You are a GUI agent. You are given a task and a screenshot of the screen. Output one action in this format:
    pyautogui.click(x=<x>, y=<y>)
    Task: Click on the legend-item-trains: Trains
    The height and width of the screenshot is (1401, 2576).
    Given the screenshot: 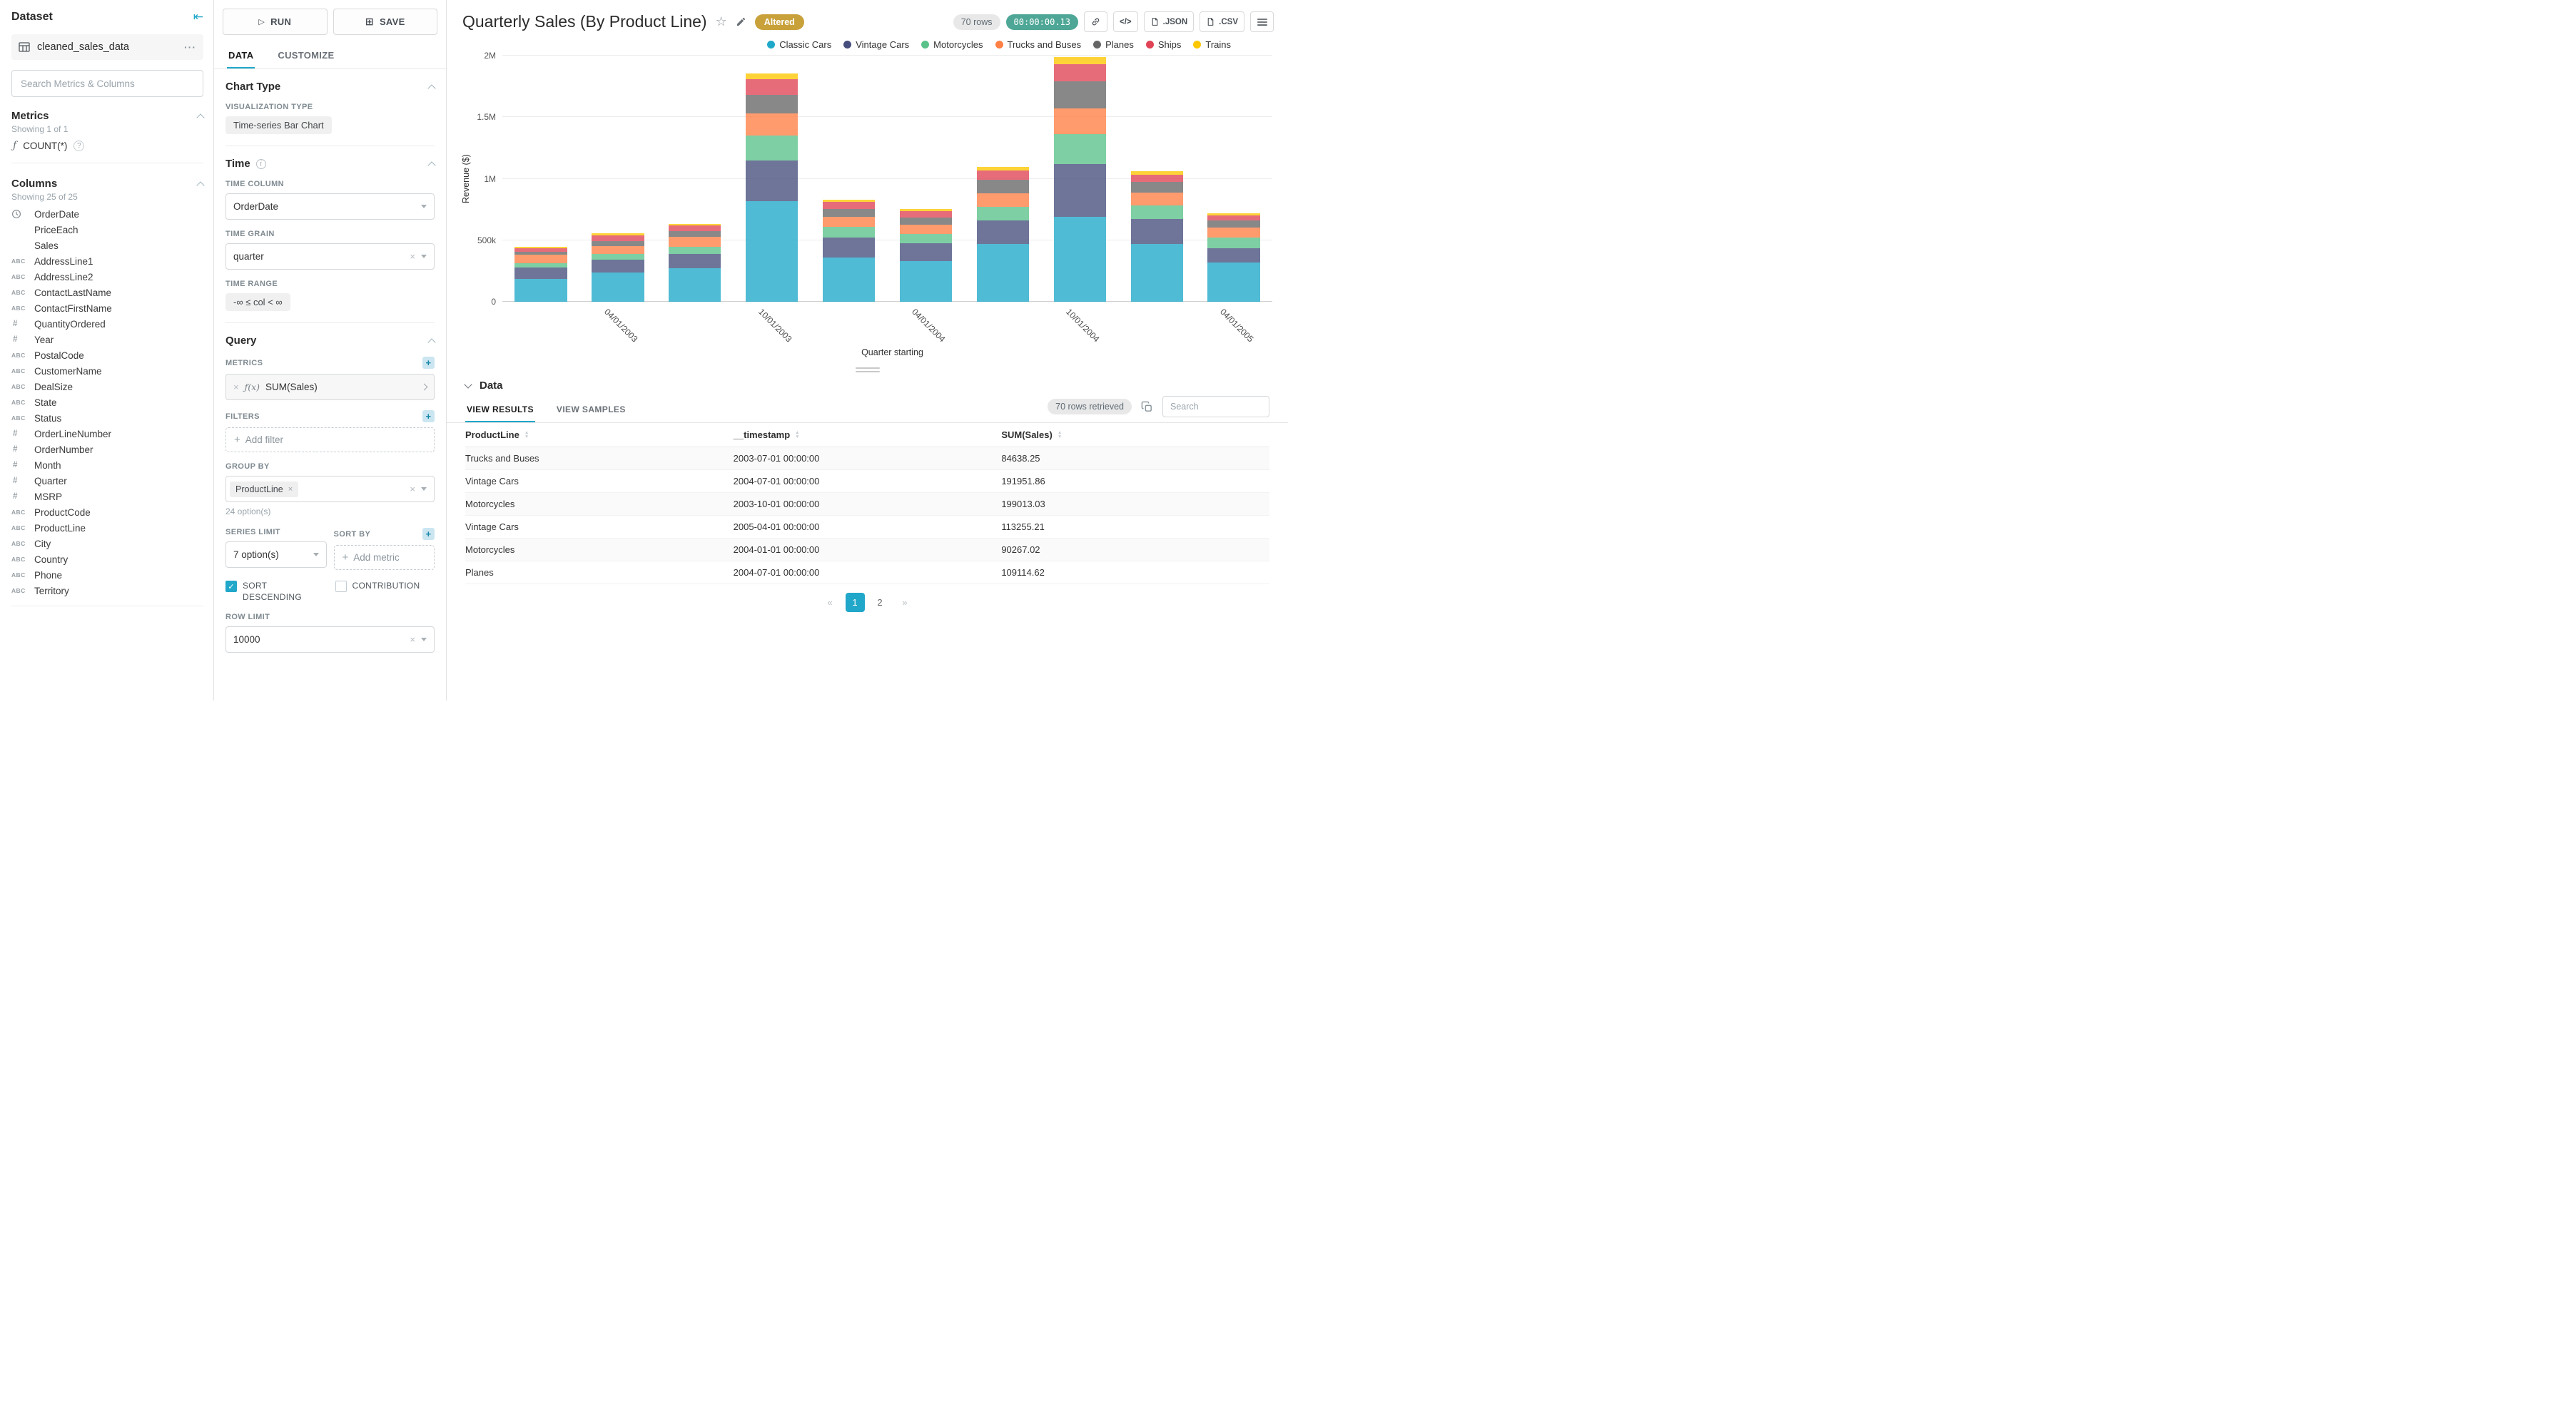 What is the action you would take?
    pyautogui.click(x=1212, y=44)
    